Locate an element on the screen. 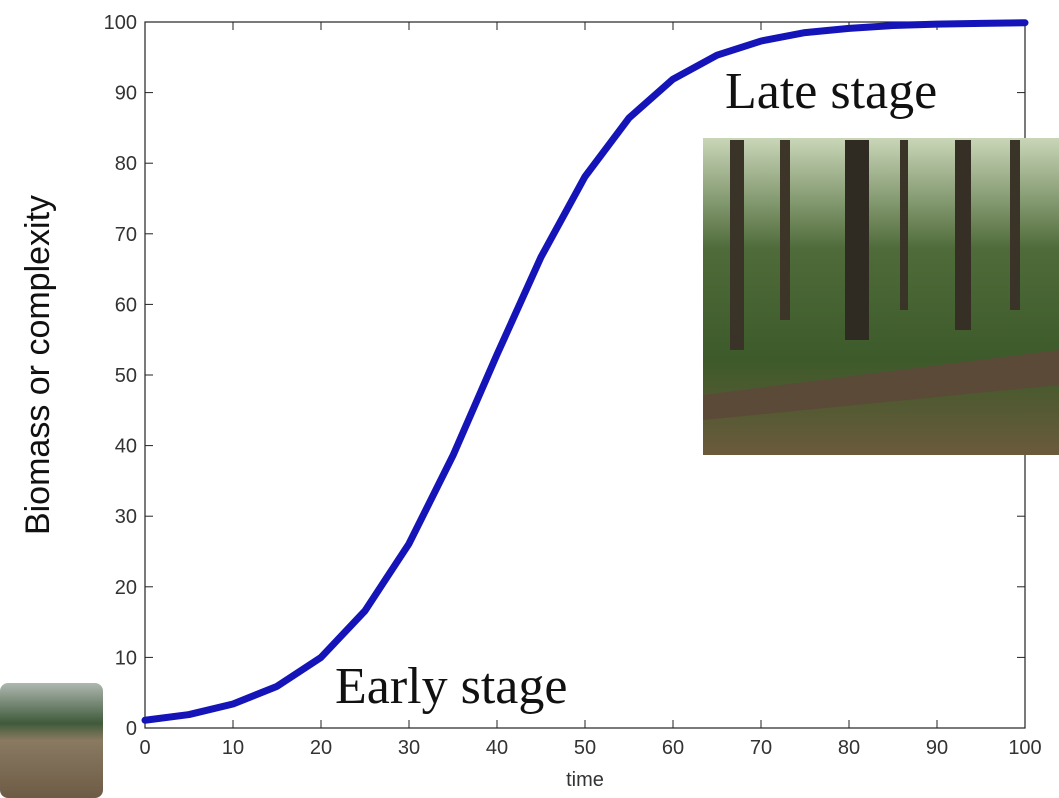 The image size is (1059, 798). x-tick-label: 90 is located at coordinates (937, 748).